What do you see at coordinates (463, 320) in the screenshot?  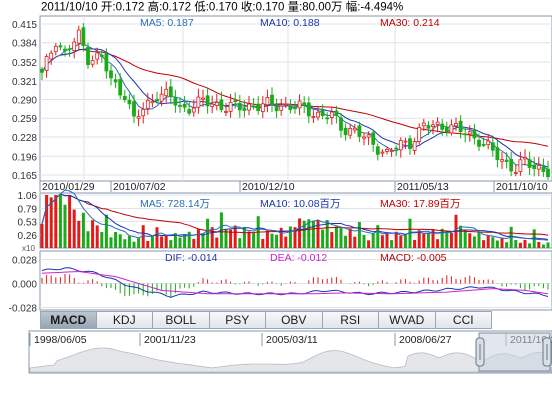 I see `tab-cci: CCI` at bounding box center [463, 320].